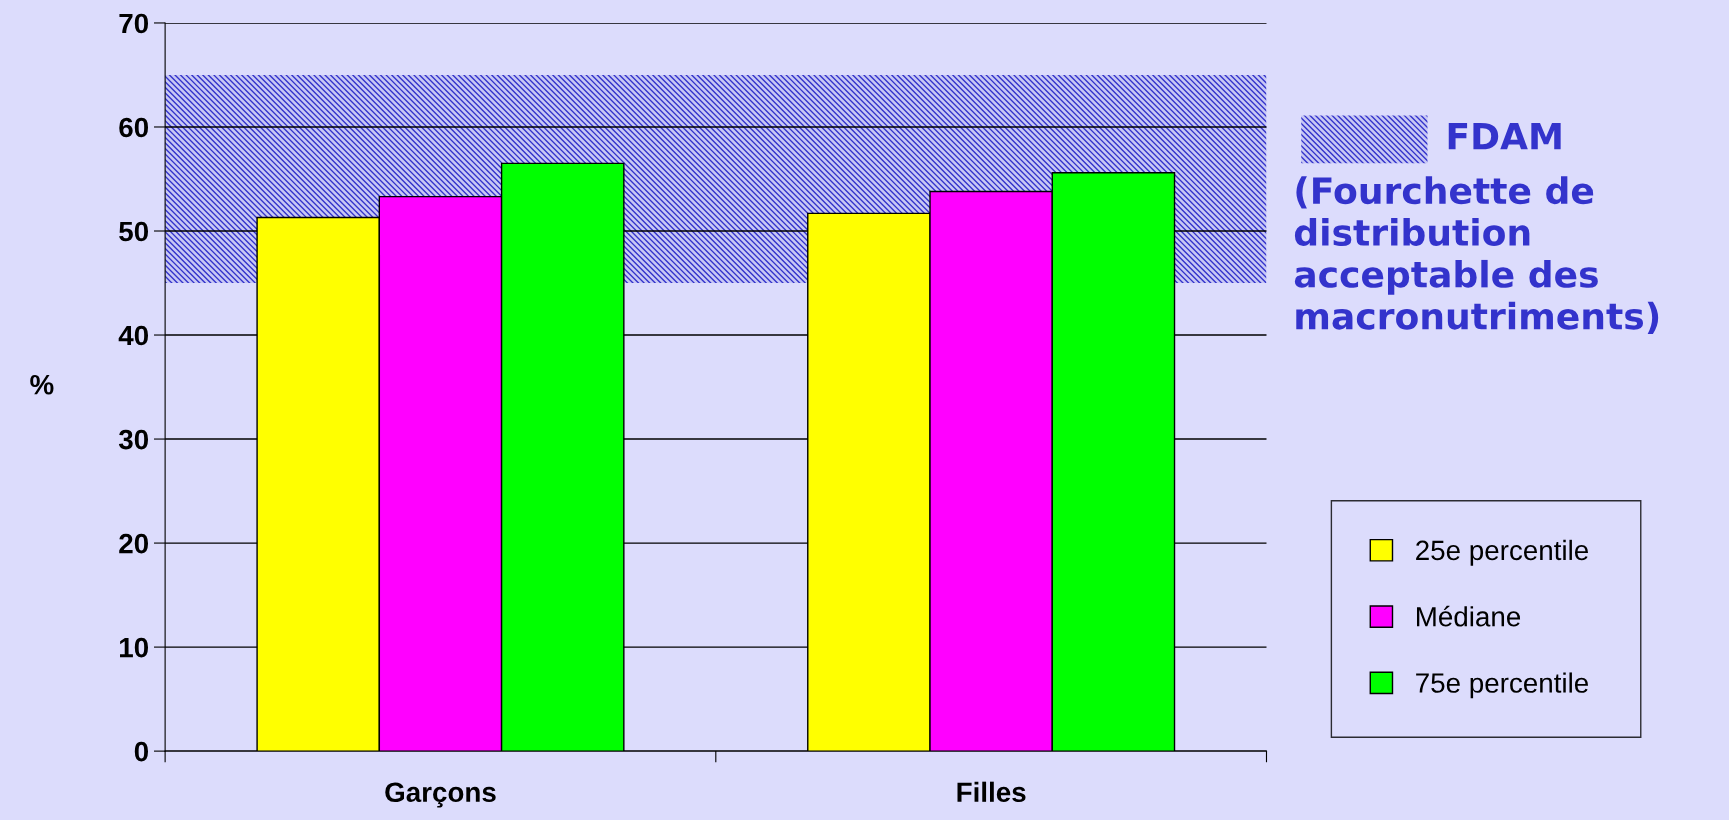 This screenshot has width=1729, height=820. What do you see at coordinates (440, 795) in the screenshot?
I see `x-tick-label: Garçons` at bounding box center [440, 795].